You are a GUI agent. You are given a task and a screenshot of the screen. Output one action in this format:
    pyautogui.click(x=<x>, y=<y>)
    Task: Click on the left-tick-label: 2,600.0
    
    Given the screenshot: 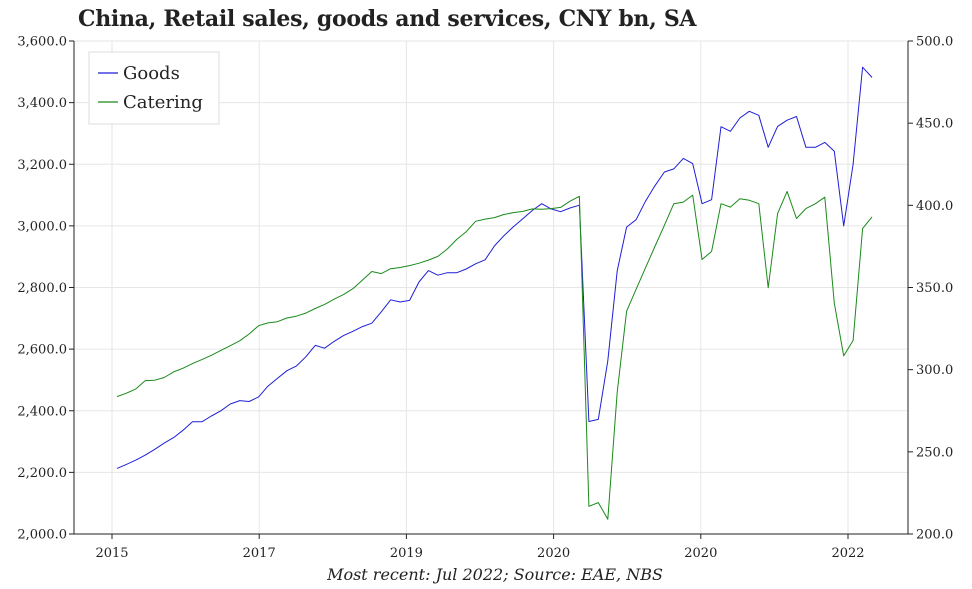 What is the action you would take?
    pyautogui.click(x=42, y=350)
    